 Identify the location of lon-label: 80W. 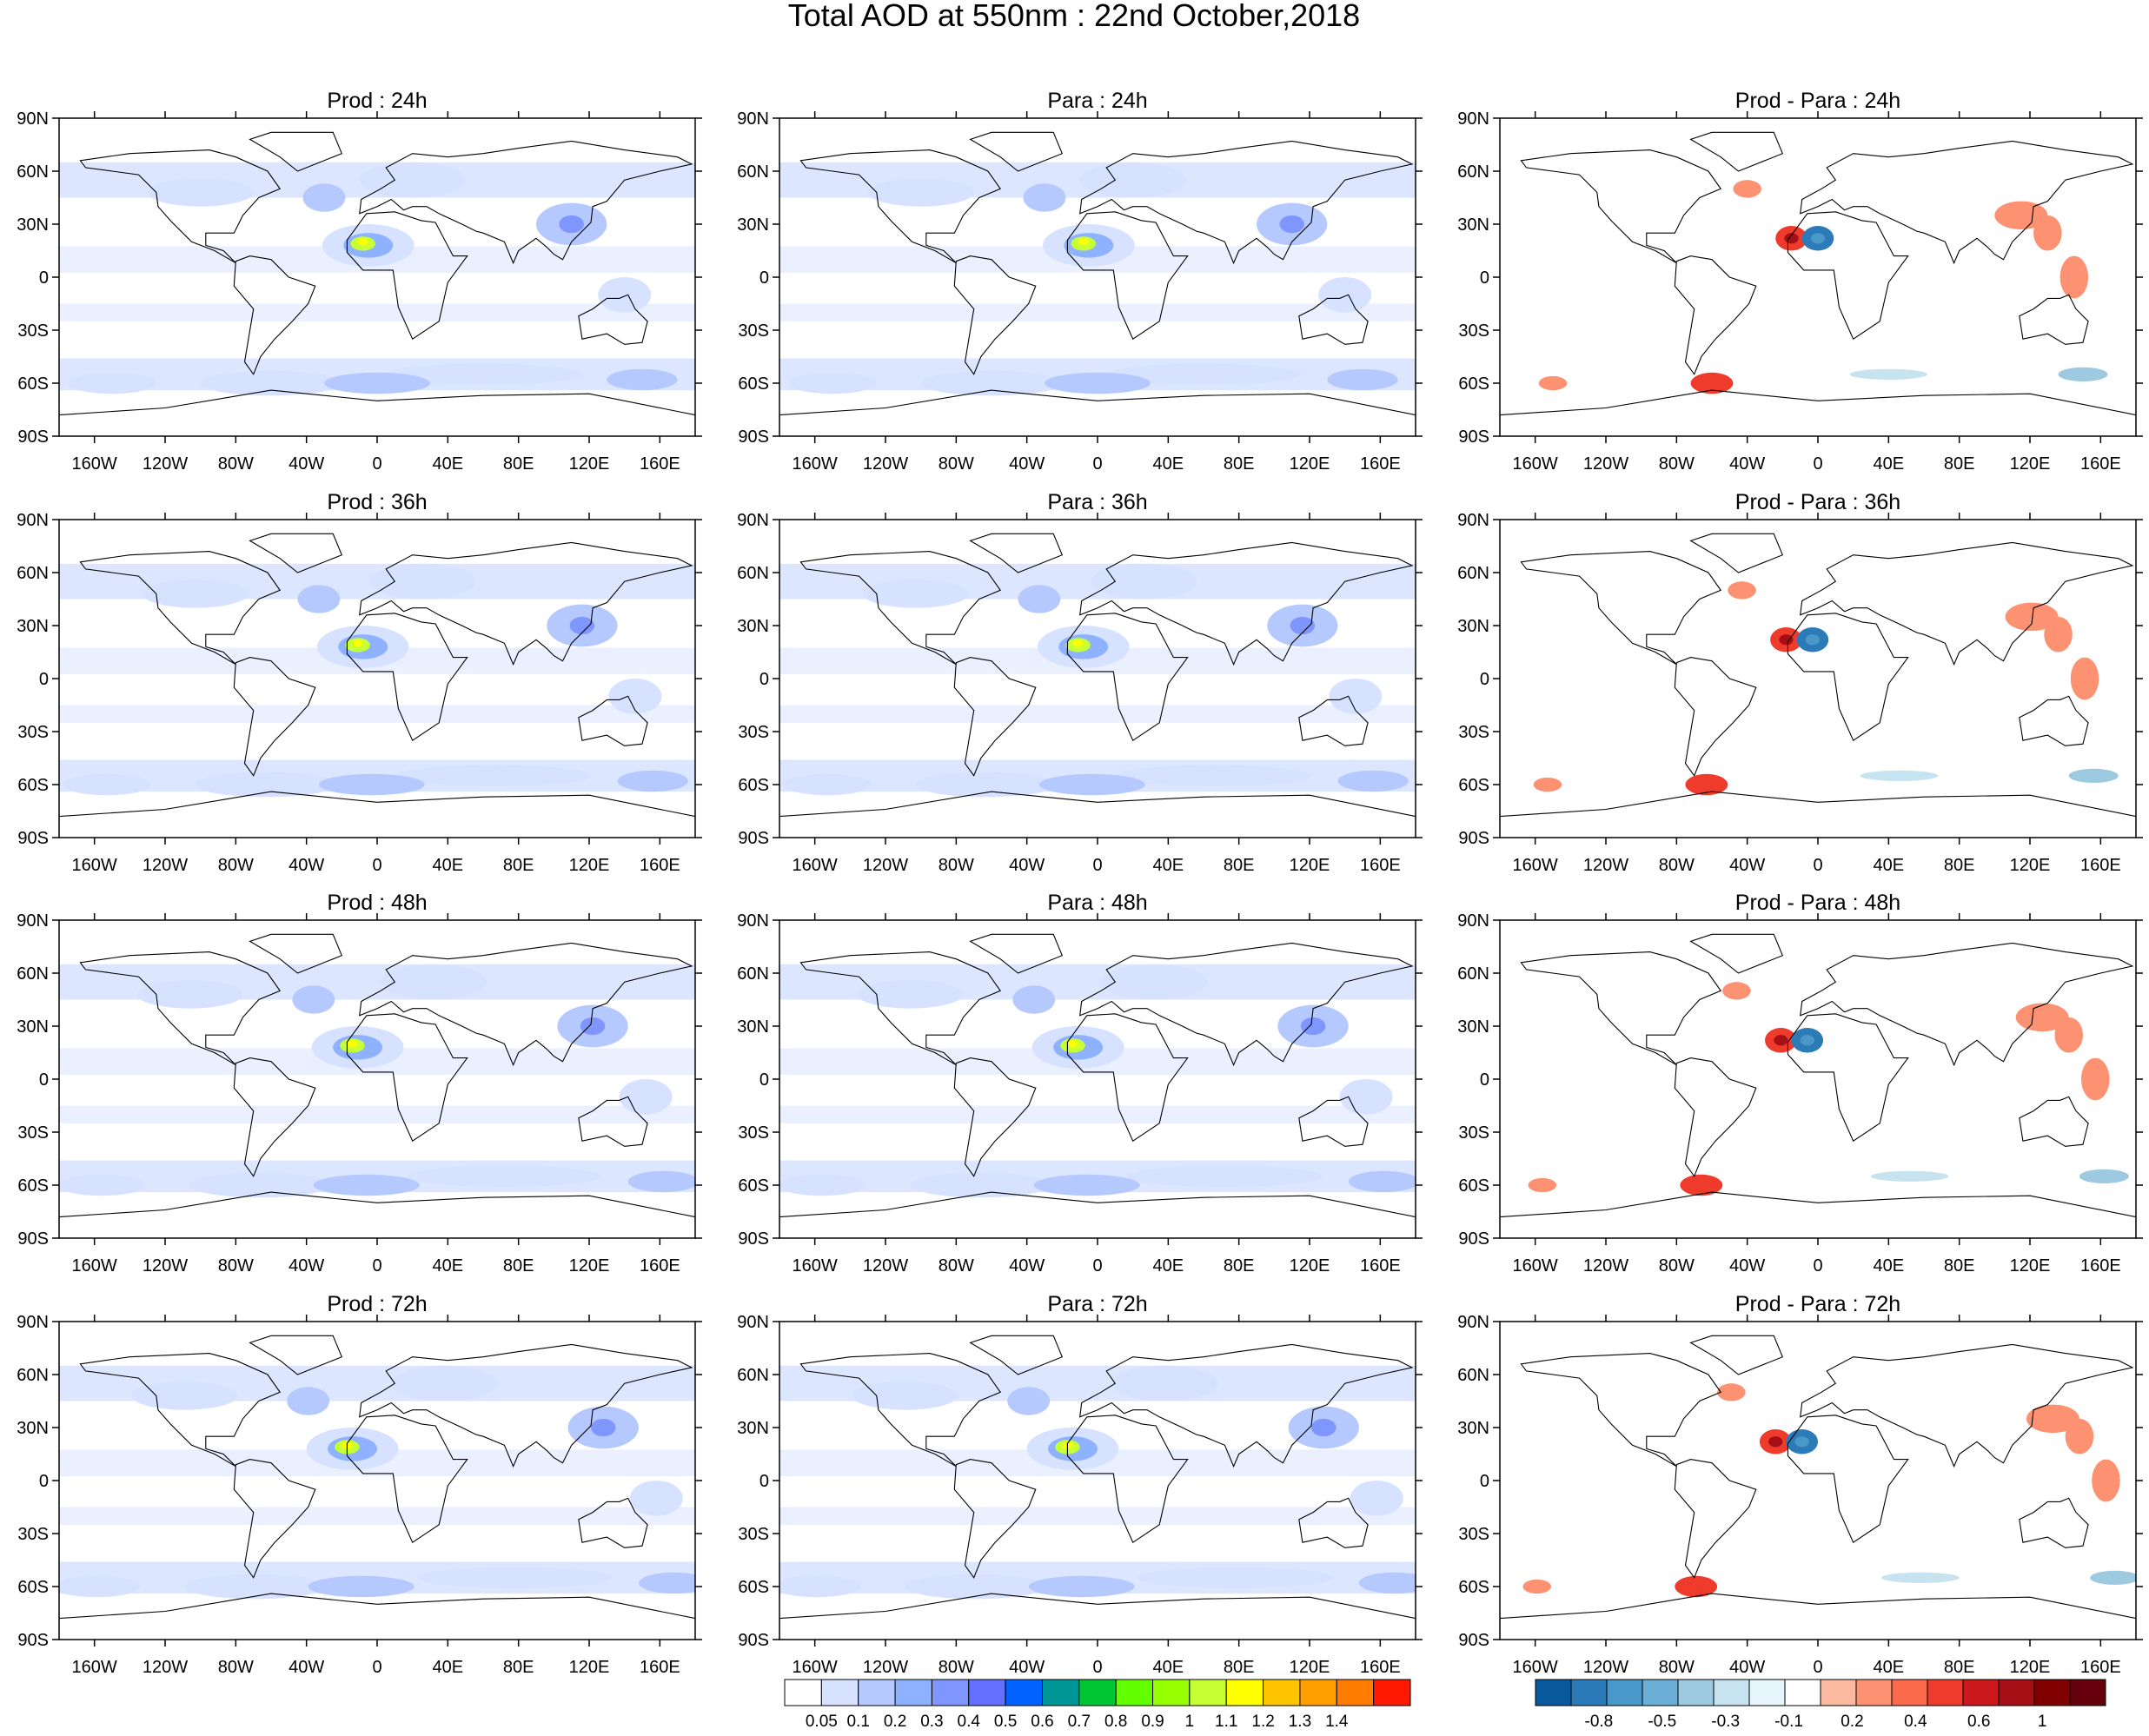
(236, 1667).